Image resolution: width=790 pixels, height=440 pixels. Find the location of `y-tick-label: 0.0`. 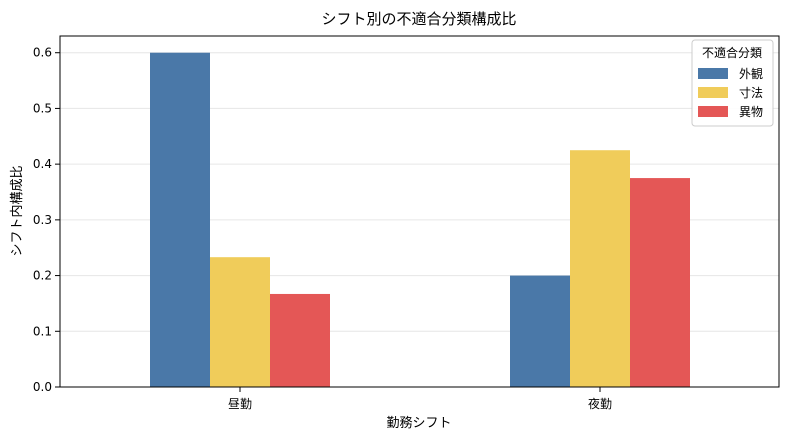

y-tick-label: 0.0 is located at coordinates (42, 387).